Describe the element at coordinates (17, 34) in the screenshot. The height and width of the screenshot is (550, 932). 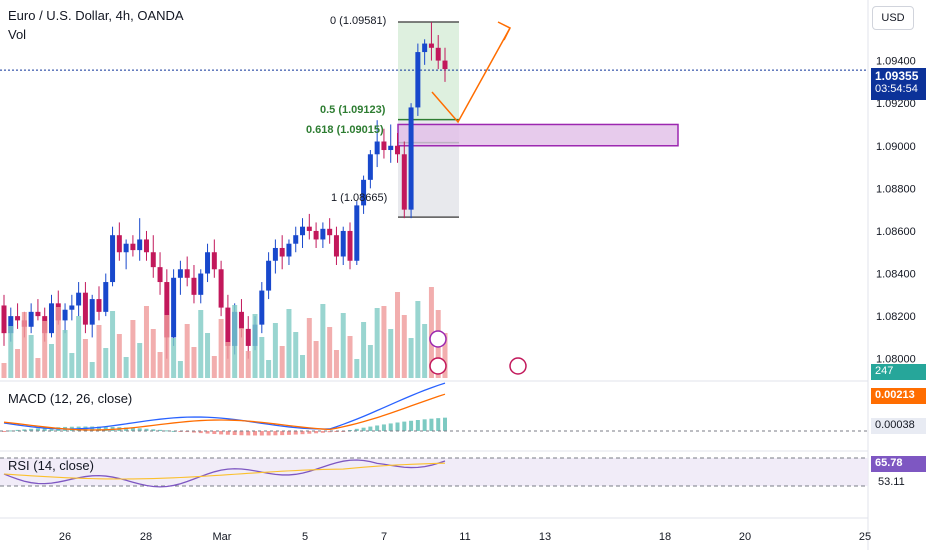
I see `volume-label: Vol` at that location.